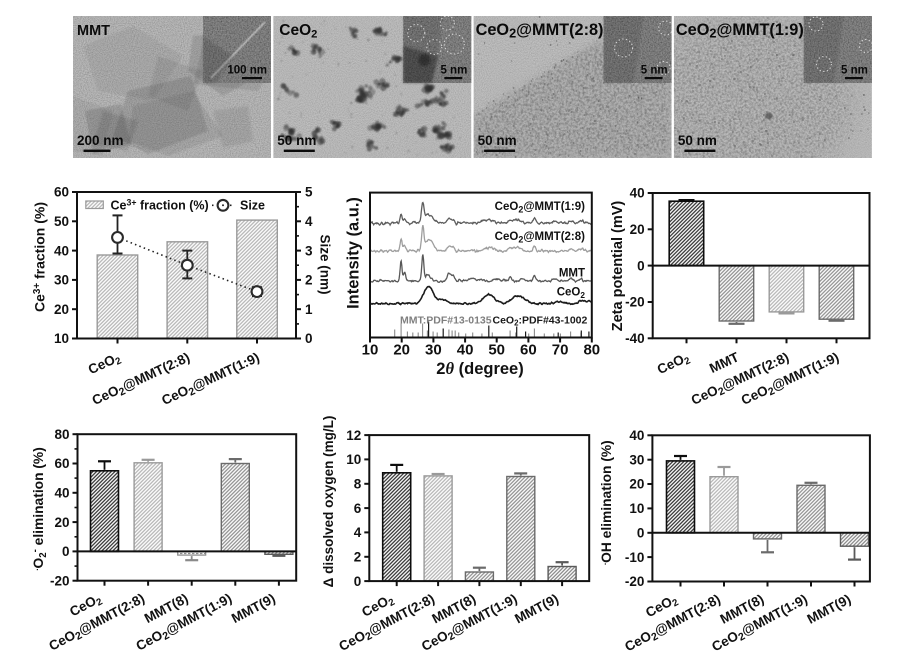 The image size is (900, 672). What do you see at coordinates (353, 435) in the screenshot?
I see `svg-text: 12` at bounding box center [353, 435].